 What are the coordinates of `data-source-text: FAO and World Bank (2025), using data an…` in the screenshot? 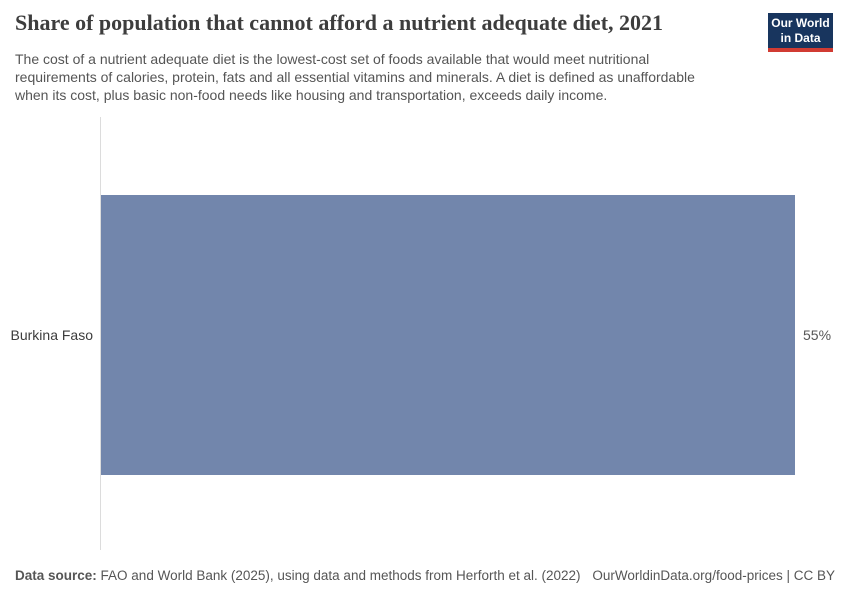 It's located at (340, 575).